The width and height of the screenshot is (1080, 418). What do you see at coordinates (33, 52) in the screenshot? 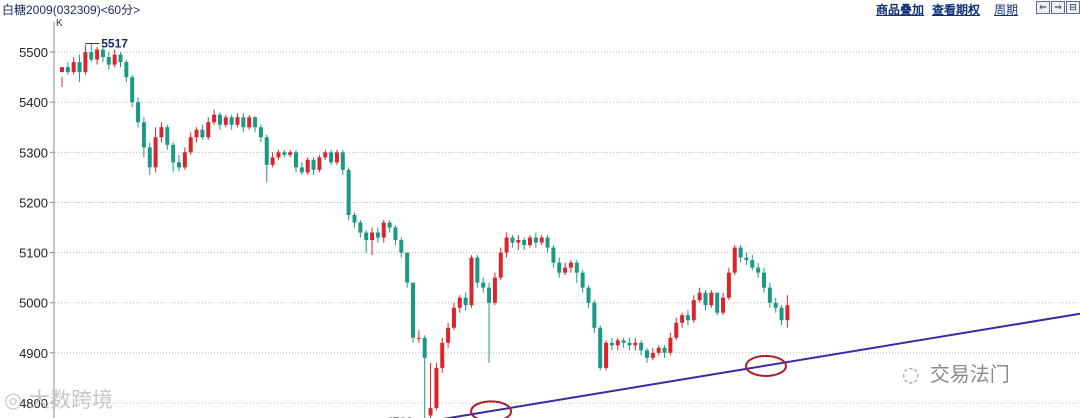
I see `y-tick-label: 5500` at bounding box center [33, 52].